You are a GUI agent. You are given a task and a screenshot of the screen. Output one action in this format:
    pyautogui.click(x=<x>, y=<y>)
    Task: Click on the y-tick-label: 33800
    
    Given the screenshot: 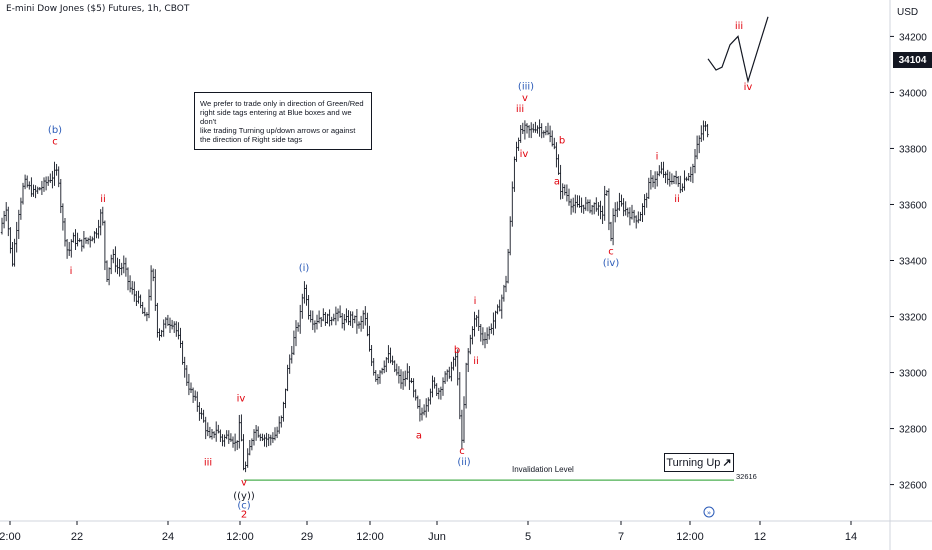 What is the action you would take?
    pyautogui.click(x=913, y=149)
    